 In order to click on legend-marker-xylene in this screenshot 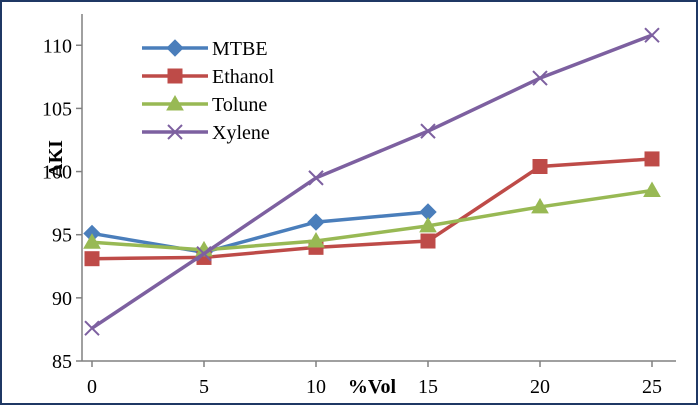, I will do `click(175, 132)`.